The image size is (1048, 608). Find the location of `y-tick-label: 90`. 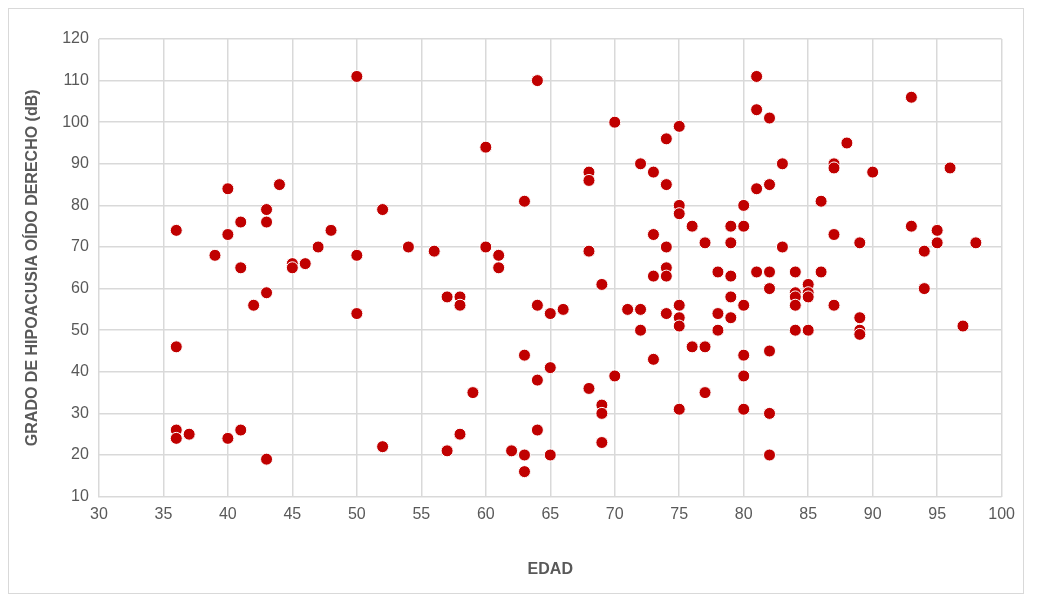

y-tick-label: 90 is located at coordinates (80, 163).